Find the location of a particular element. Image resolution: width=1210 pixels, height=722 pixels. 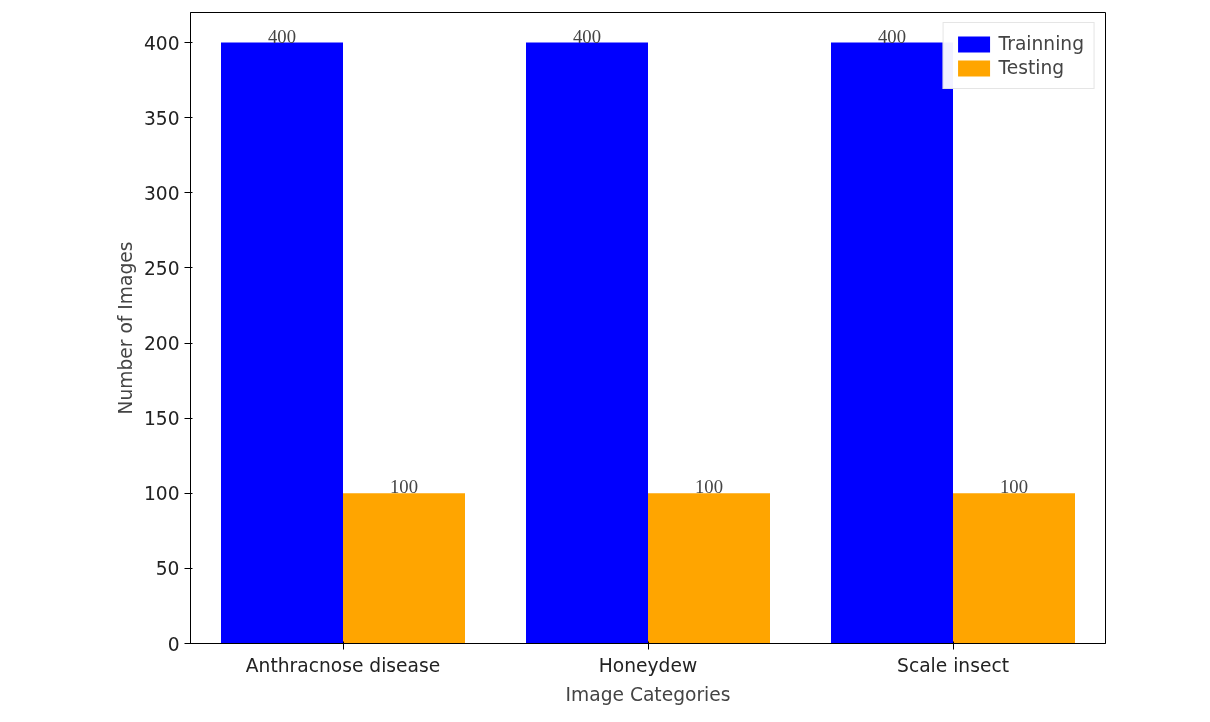

y-tick-label: 0 is located at coordinates (173, 644).